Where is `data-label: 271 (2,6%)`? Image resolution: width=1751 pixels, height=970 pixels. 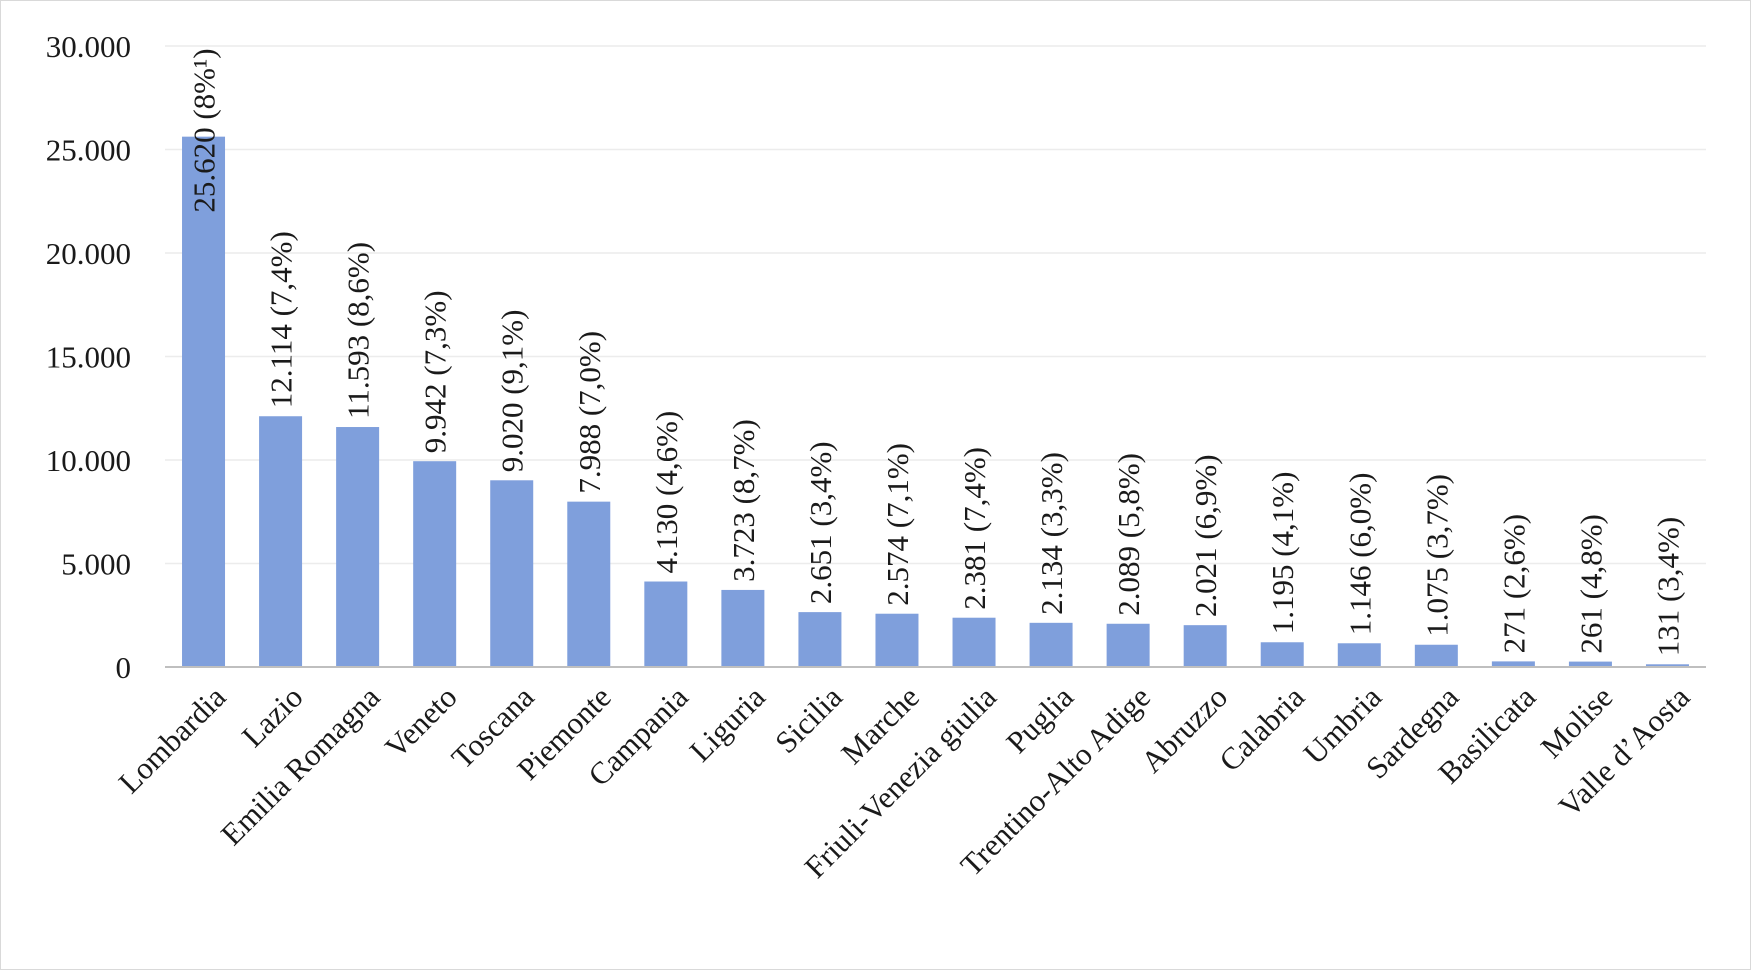 data-label: 271 (2,6%) is located at coordinates (1513, 583).